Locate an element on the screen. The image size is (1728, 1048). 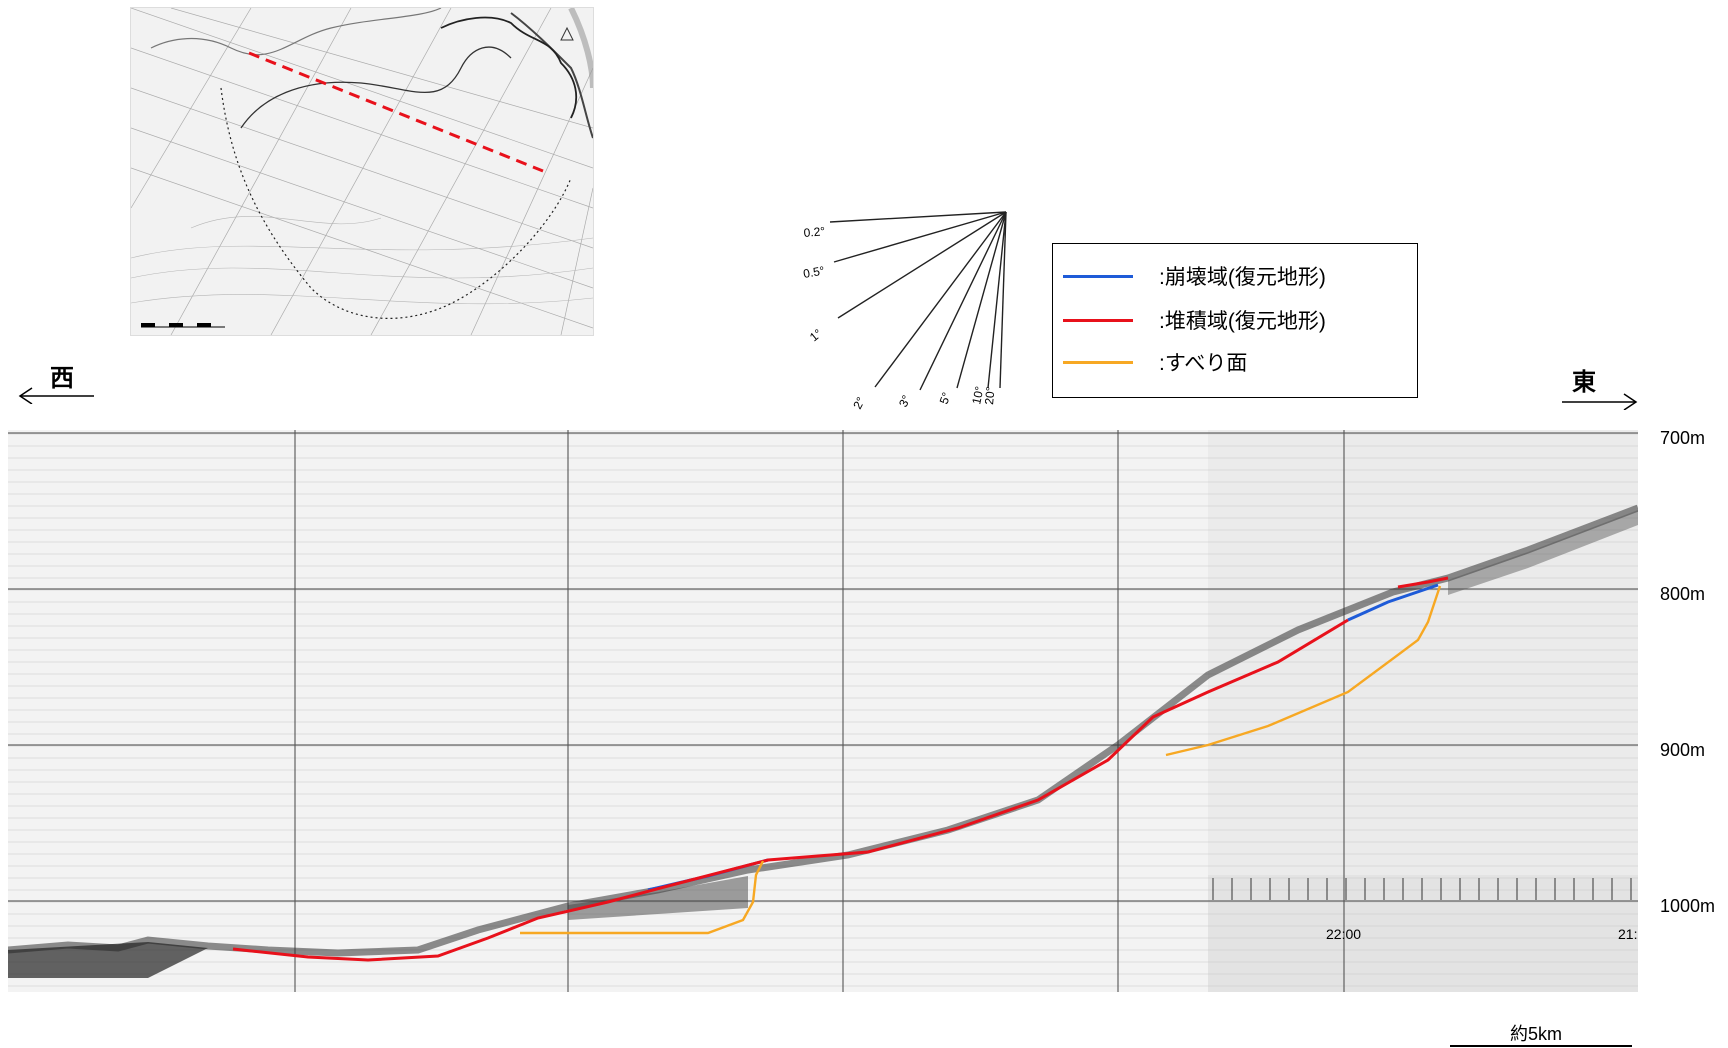
legend-item-slip: :すべり面 is located at coordinates (1155, 362).